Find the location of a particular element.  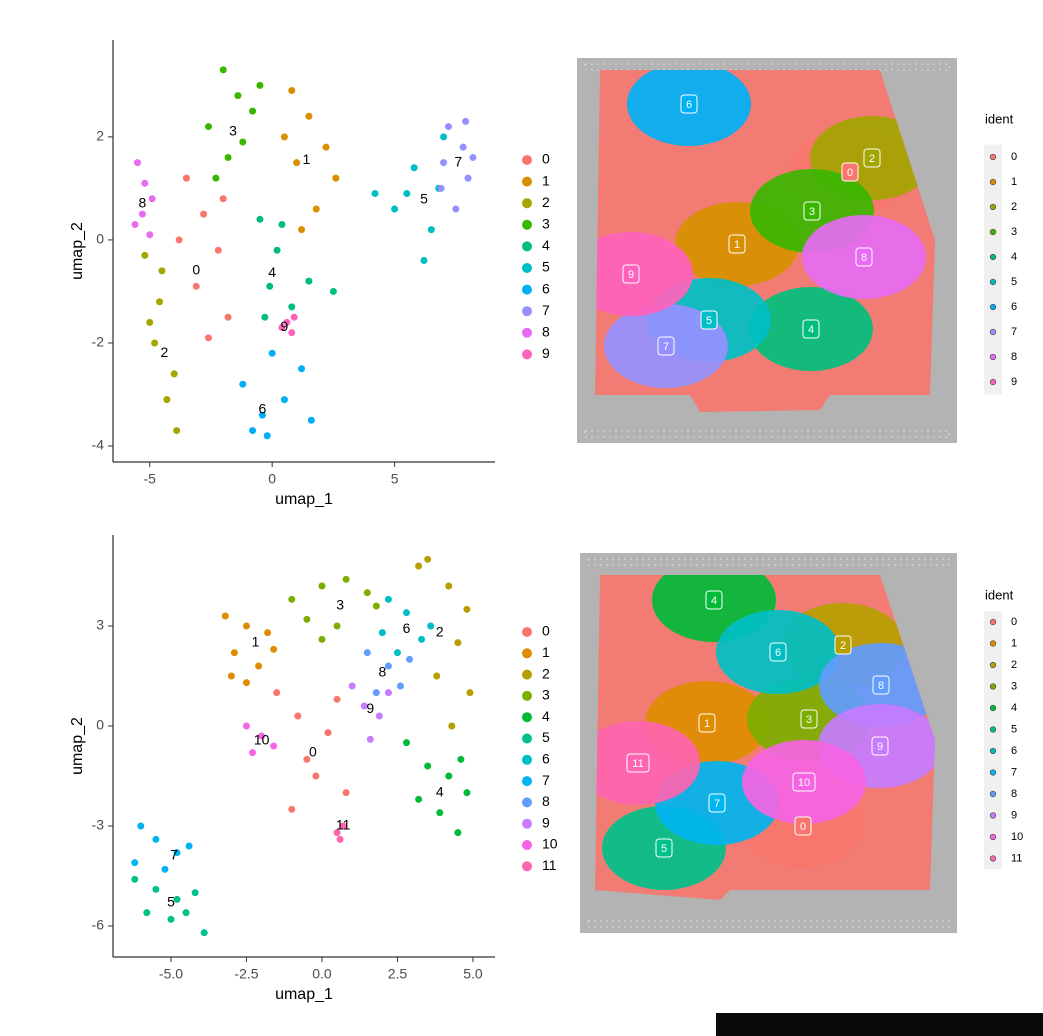

legend-label: 11 is located at coordinates (1016, 858).